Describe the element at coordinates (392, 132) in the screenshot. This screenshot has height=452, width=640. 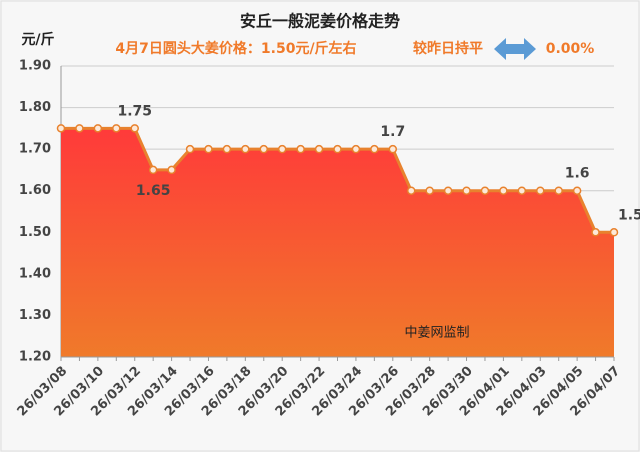
I see `data-label: 1.7` at that location.